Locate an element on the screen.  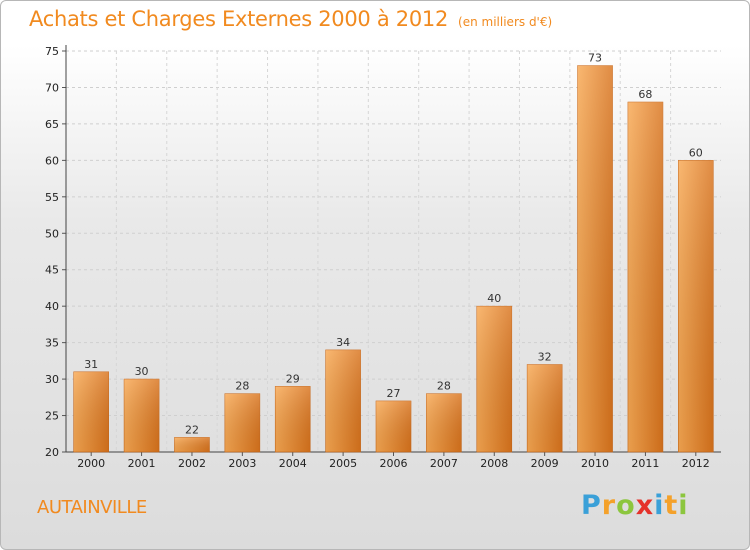
x-tick-label: 2012 is located at coordinates (696, 463).